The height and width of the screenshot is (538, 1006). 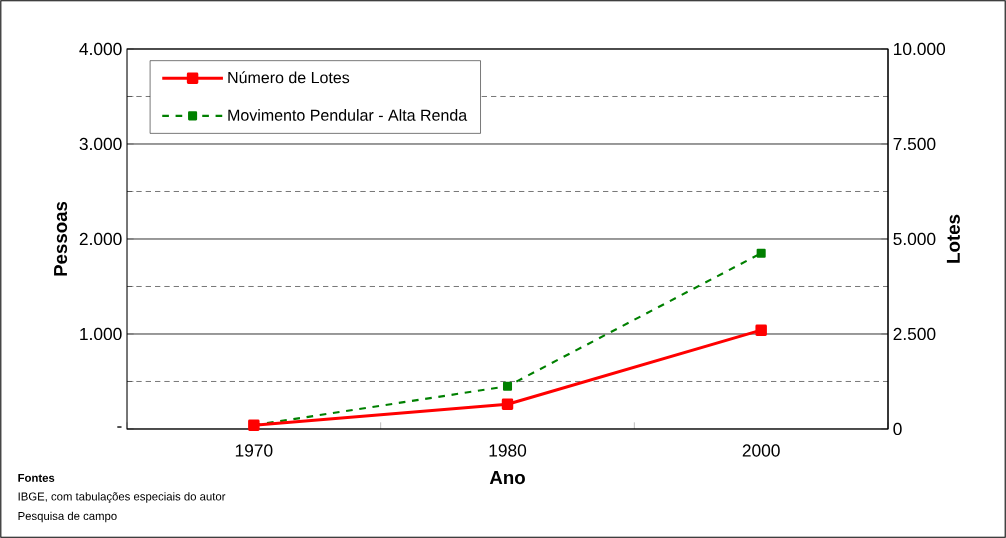 What do you see at coordinates (920, 49) in the screenshot?
I see `y2-tick-label: 10.000` at bounding box center [920, 49].